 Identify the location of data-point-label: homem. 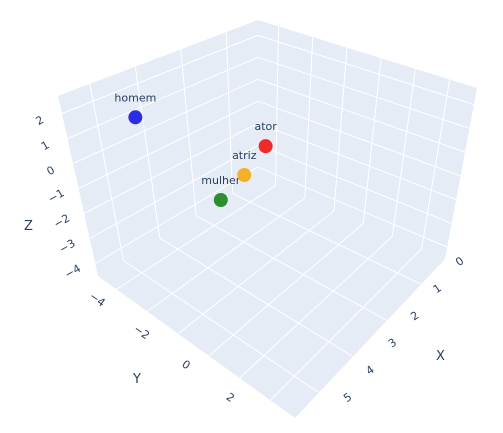
(135, 97).